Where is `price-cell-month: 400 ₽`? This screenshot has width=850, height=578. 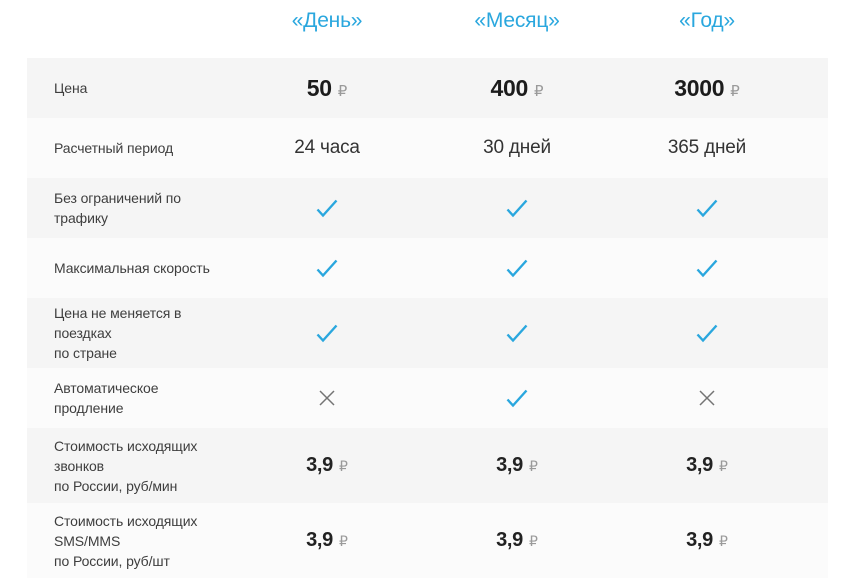 price-cell-month: 400 ₽ is located at coordinates (517, 88).